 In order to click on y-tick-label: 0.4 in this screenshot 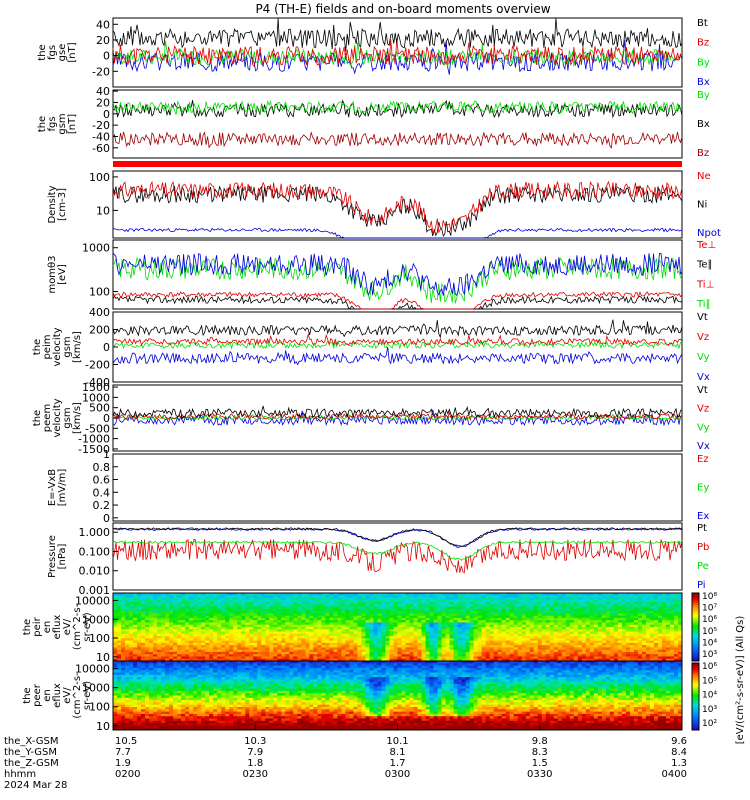, I will do `click(102, 492)`.